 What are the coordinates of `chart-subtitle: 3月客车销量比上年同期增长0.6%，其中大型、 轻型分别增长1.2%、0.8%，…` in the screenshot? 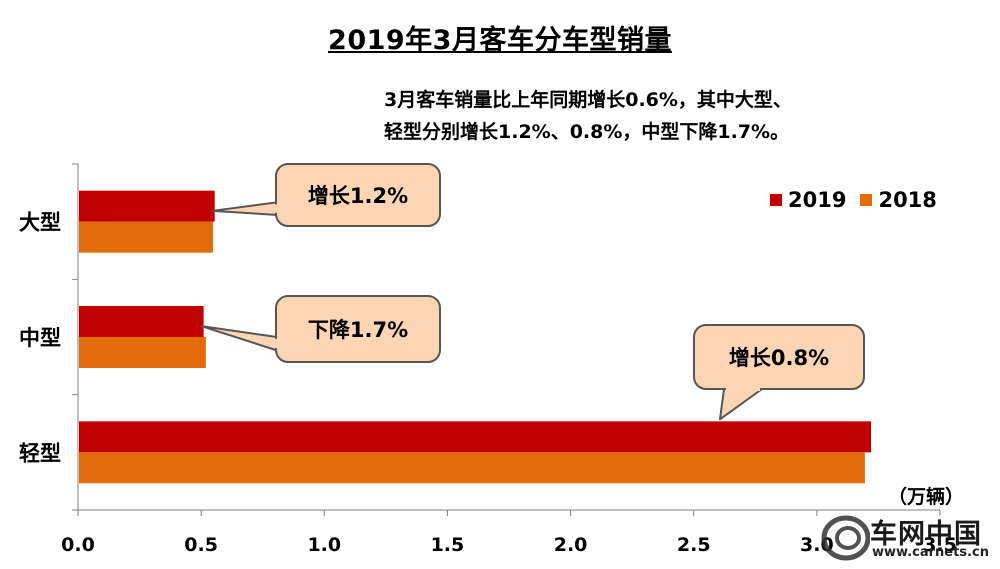 It's located at (588, 116).